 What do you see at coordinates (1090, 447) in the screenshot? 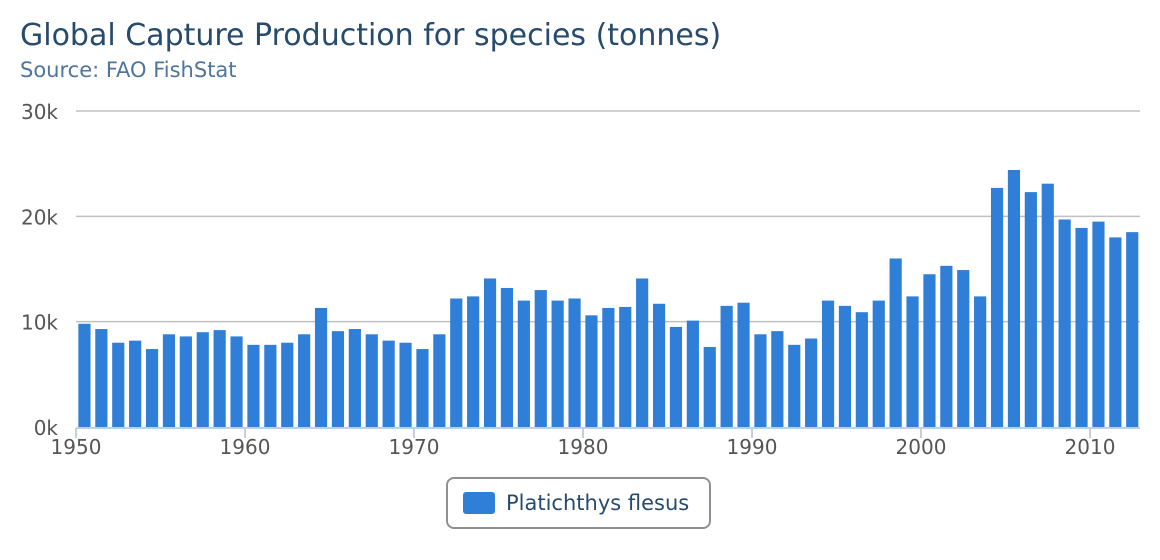
I see `x-tick-label: 2010` at bounding box center [1090, 447].